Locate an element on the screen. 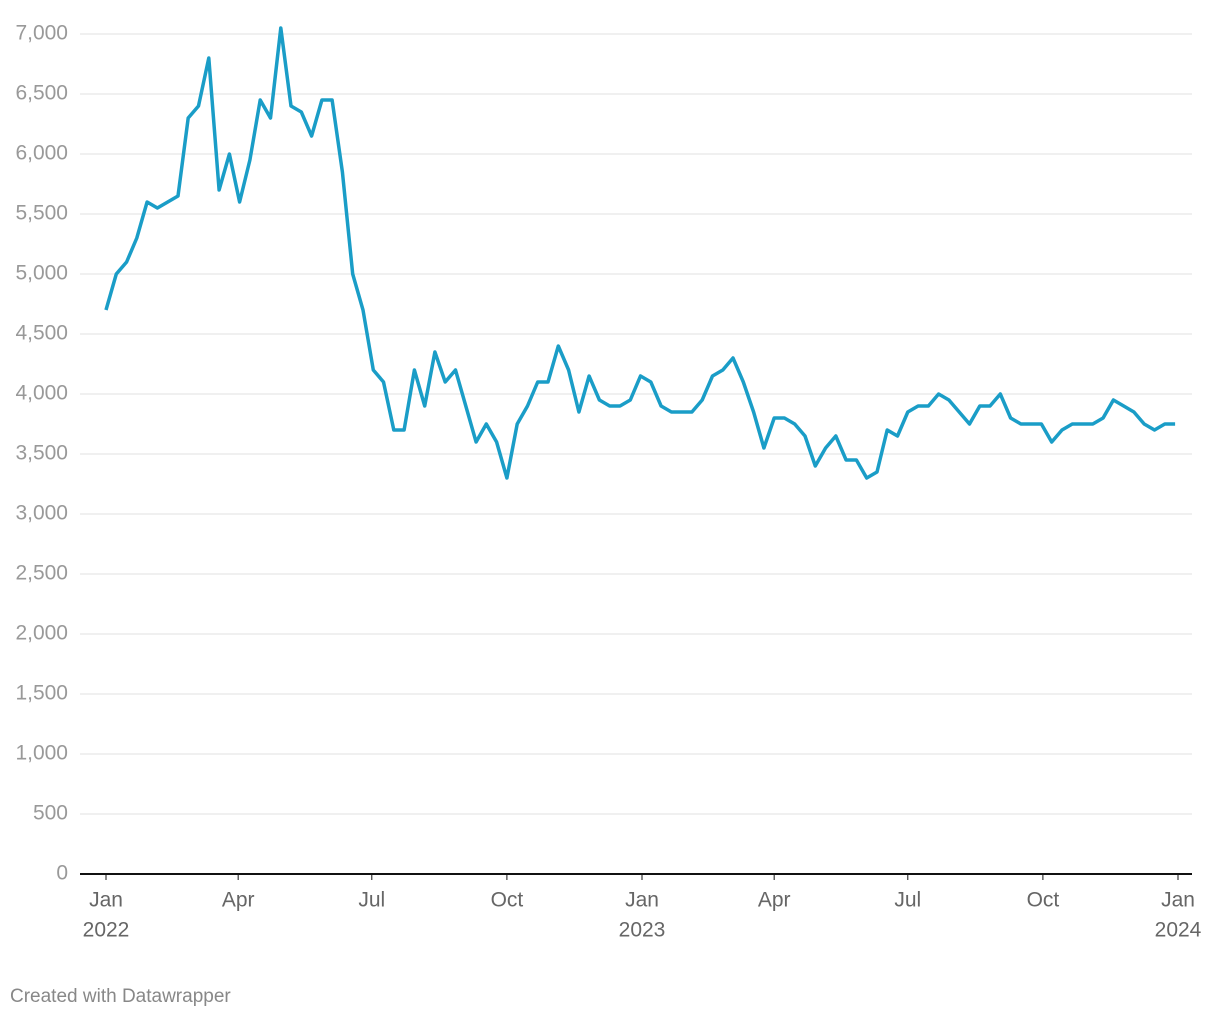 Image resolution: width=1220 pixels, height=1020 pixels. footer: Created with Datawrapper is located at coordinates (120, 996).